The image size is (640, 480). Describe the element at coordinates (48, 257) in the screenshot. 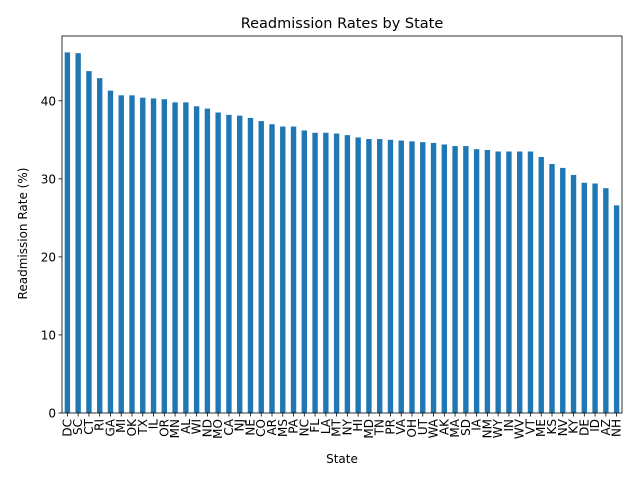

I see `y-tick-label: 20` at that location.